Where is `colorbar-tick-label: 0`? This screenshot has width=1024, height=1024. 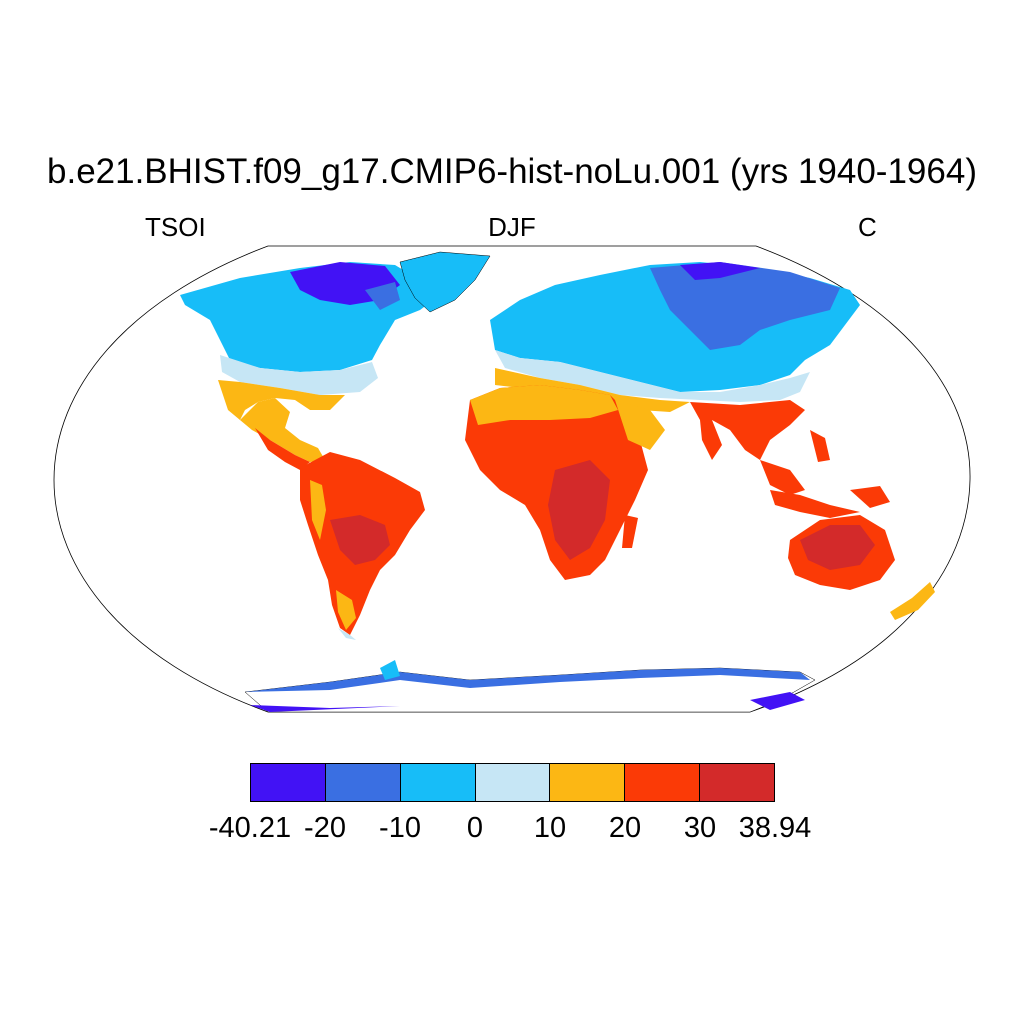 colorbar-tick-label: 0 is located at coordinates (475, 828).